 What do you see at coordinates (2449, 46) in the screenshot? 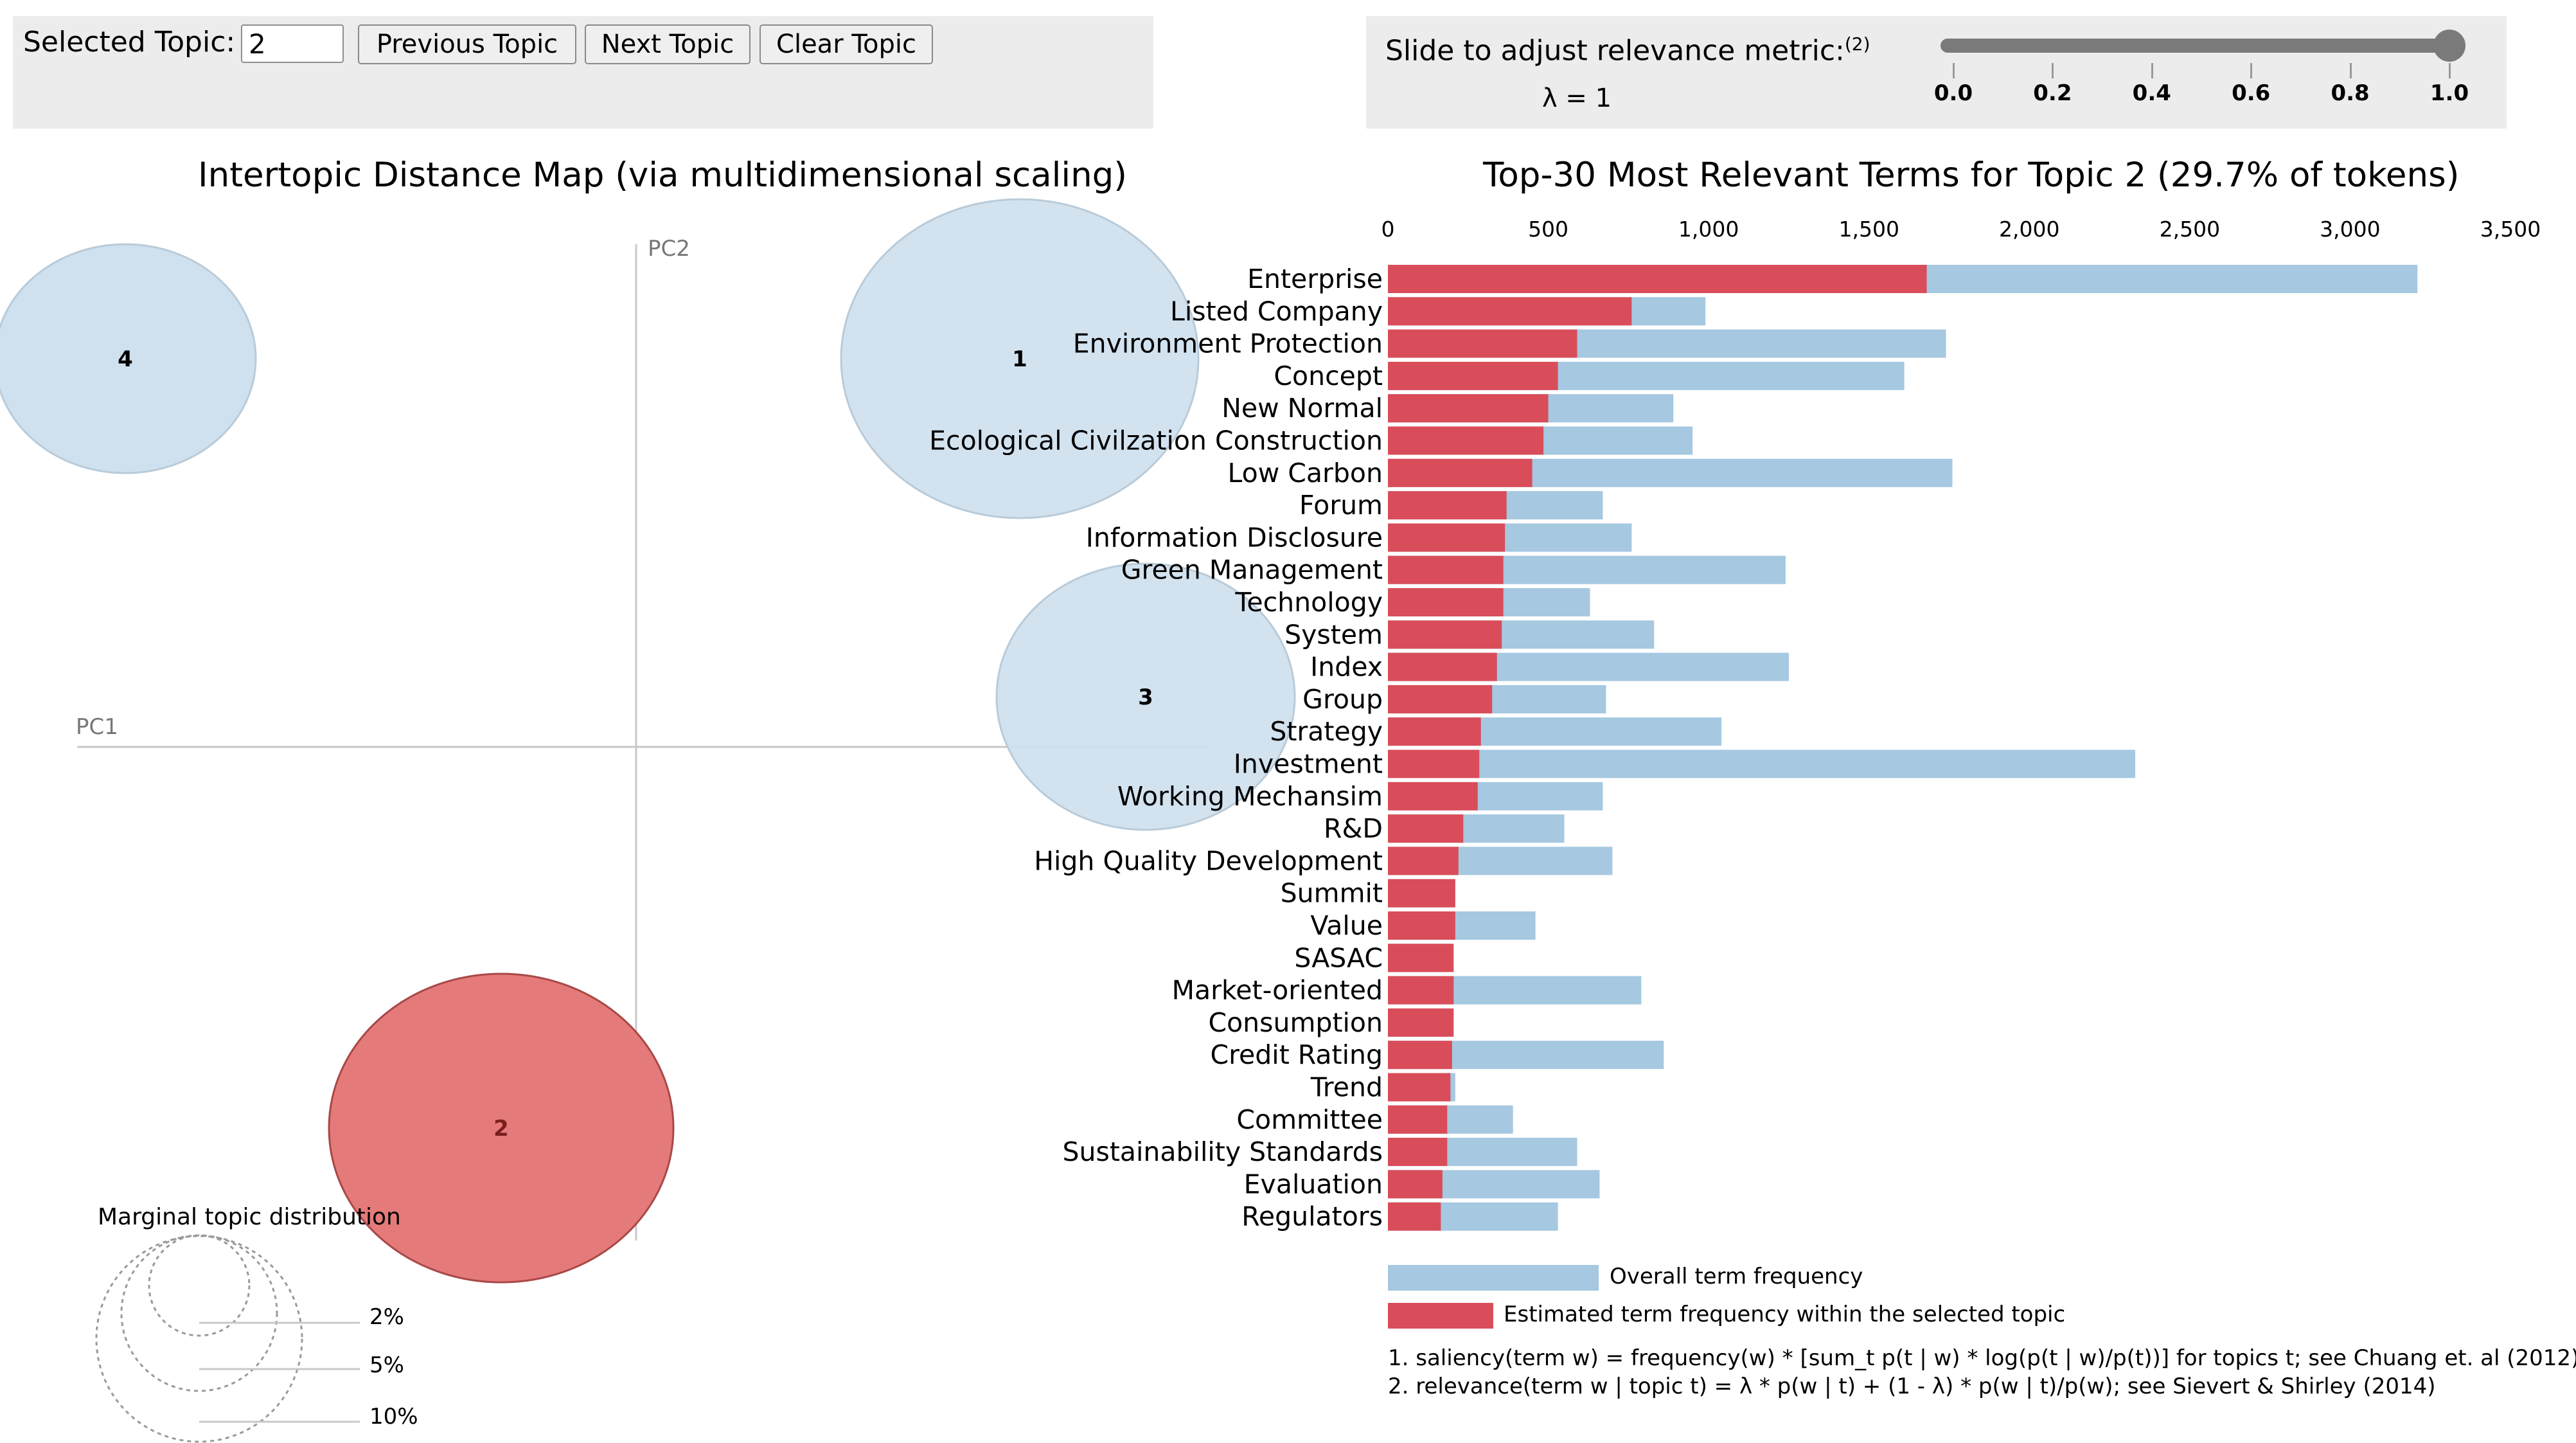
I see `relevance-slider-handle` at bounding box center [2449, 46].